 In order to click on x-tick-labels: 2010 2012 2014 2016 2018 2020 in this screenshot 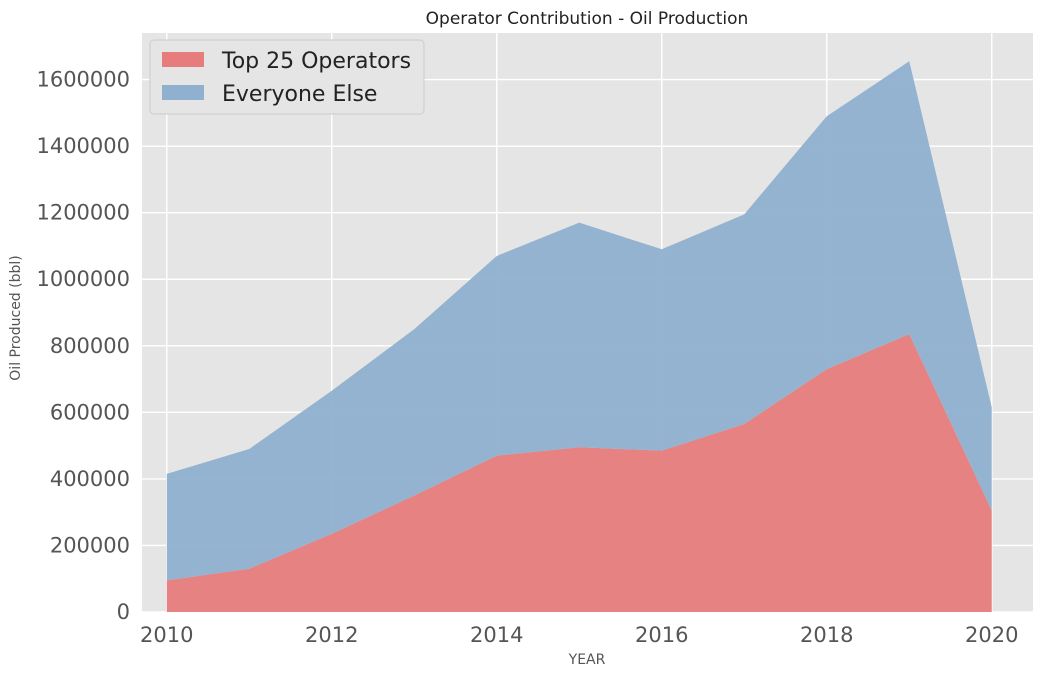, I will do `click(579, 635)`.